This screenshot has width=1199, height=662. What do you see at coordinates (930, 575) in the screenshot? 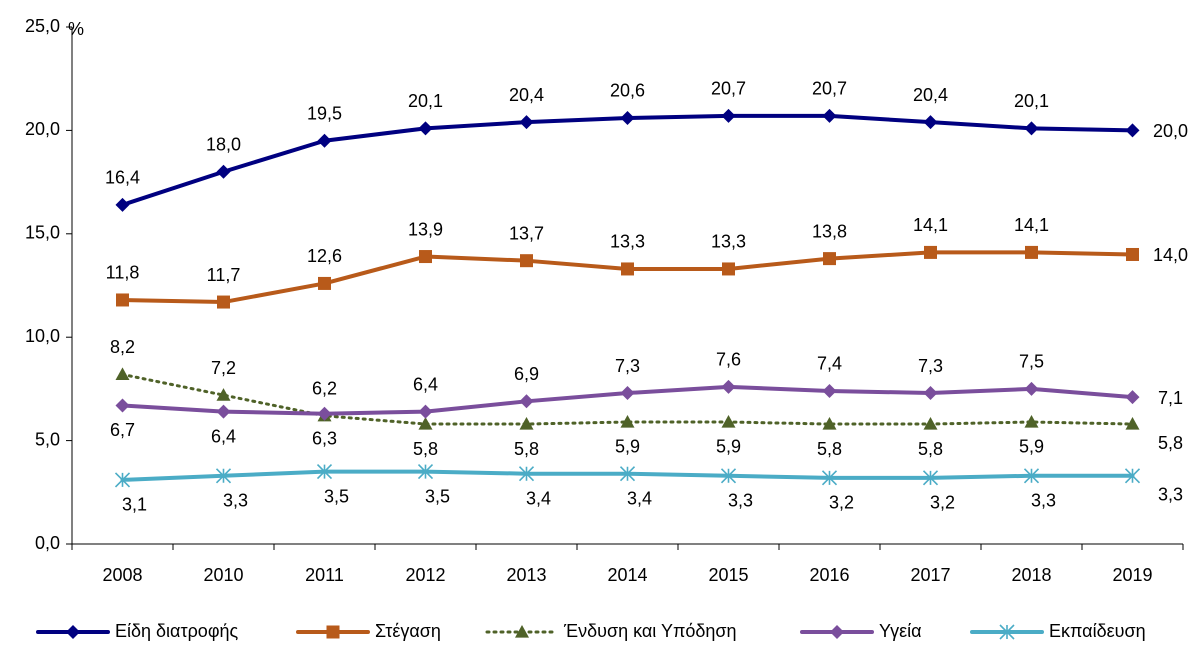
I see `x-tick-label: 2017` at bounding box center [930, 575].